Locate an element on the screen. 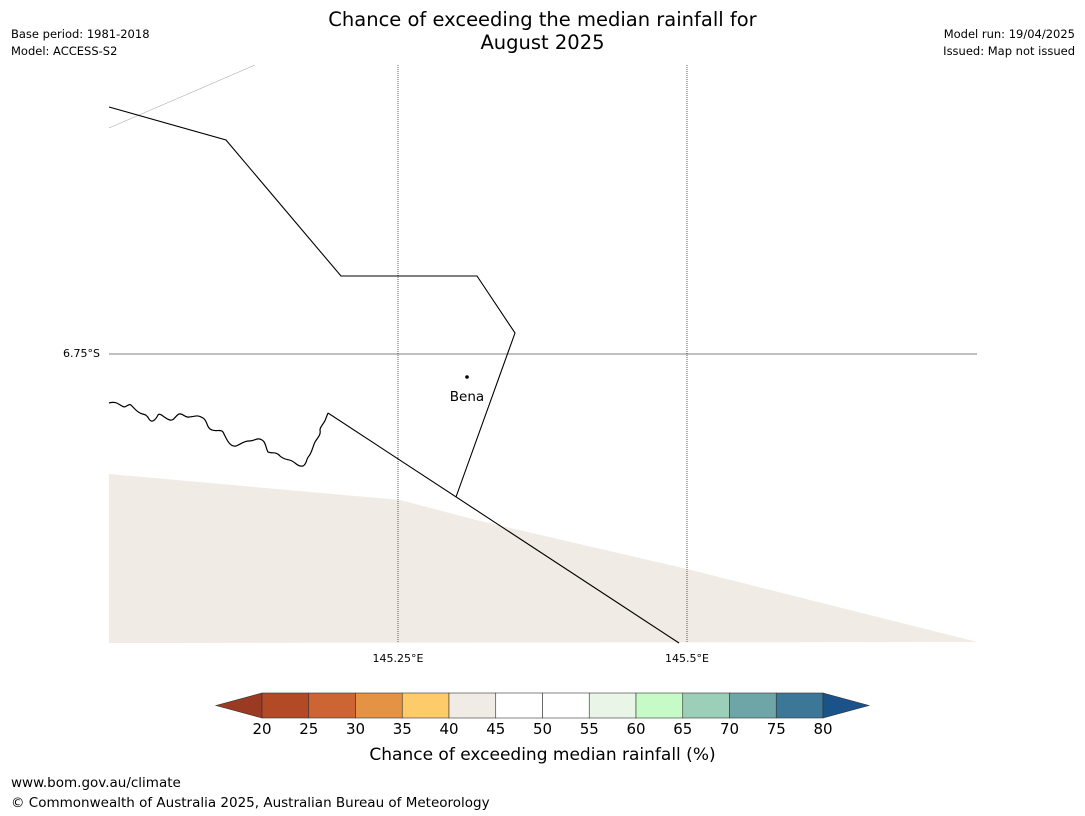  longitude-label-145-5: 145.5°E is located at coordinates (687, 658).